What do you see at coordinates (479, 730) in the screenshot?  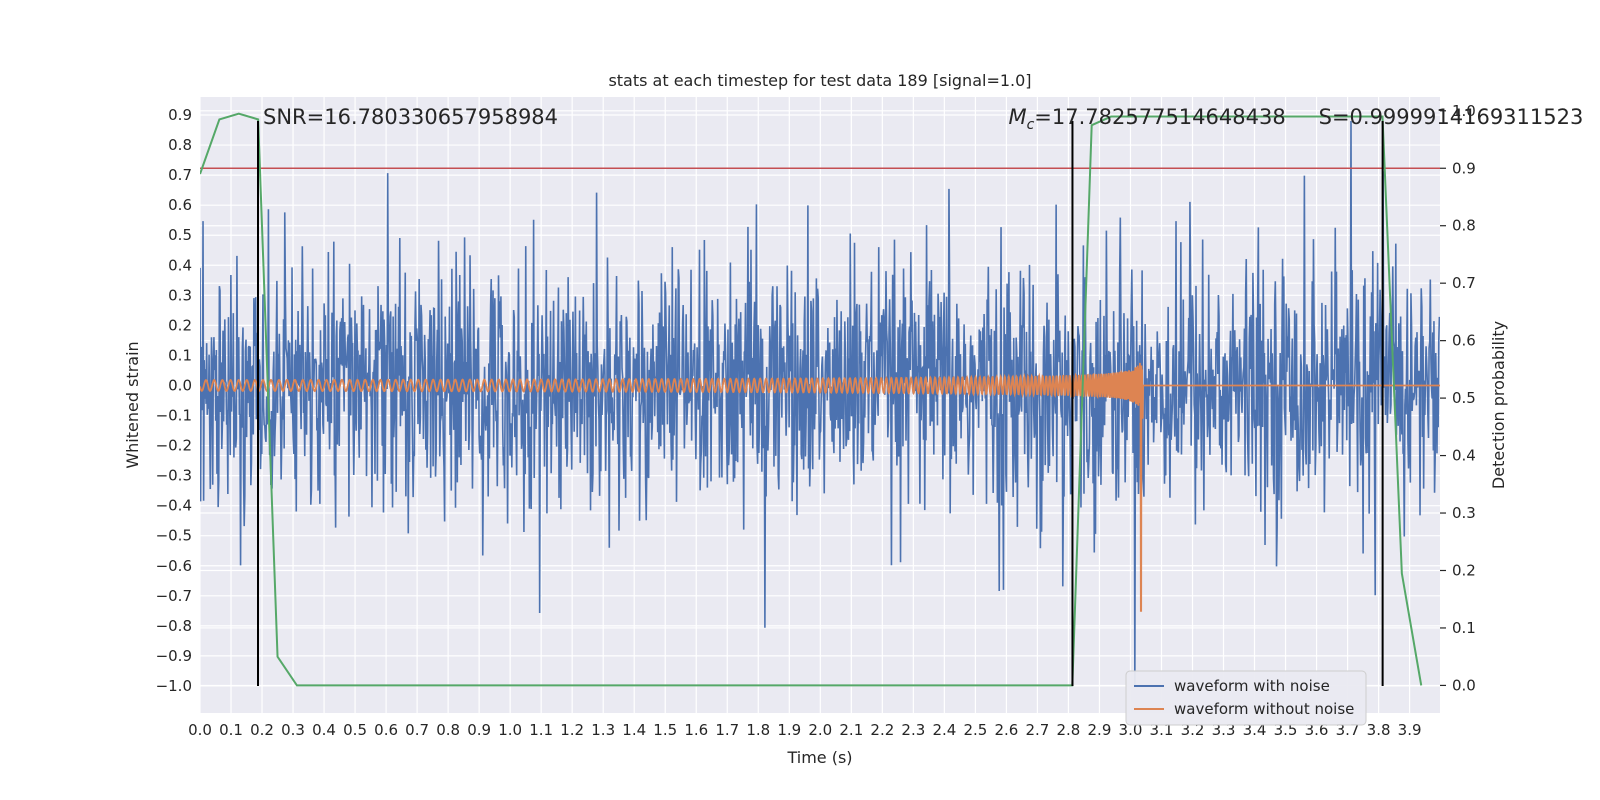 I see `x-tick-label: 0.9` at bounding box center [479, 730].